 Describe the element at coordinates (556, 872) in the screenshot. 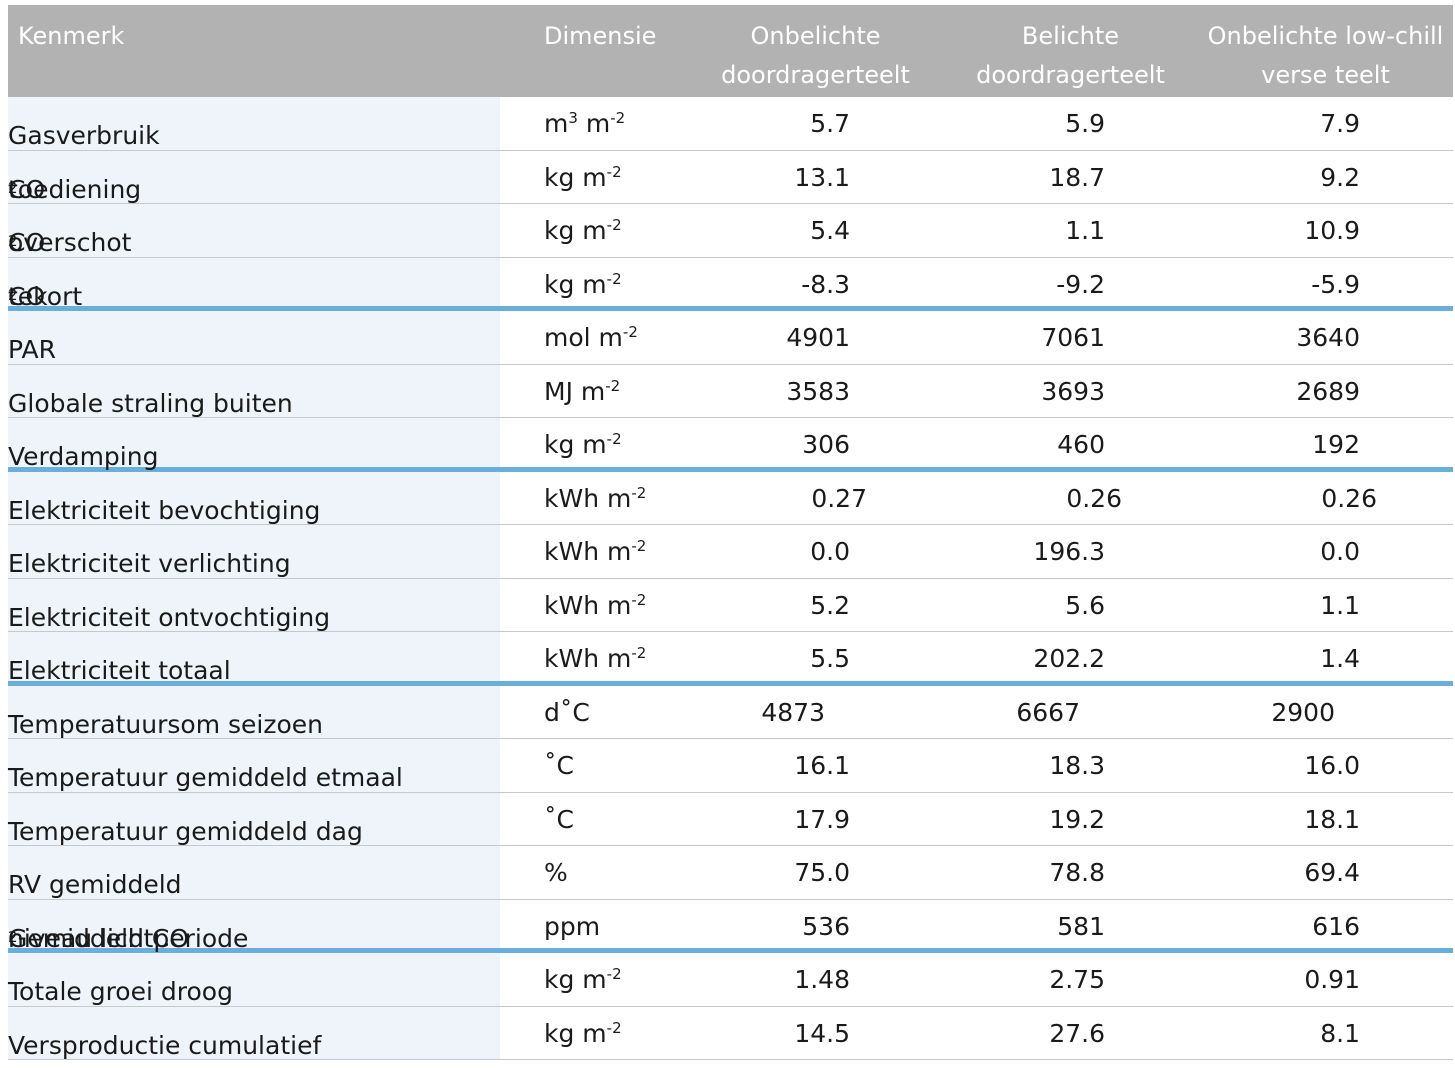

I see `row-unit: %` at that location.